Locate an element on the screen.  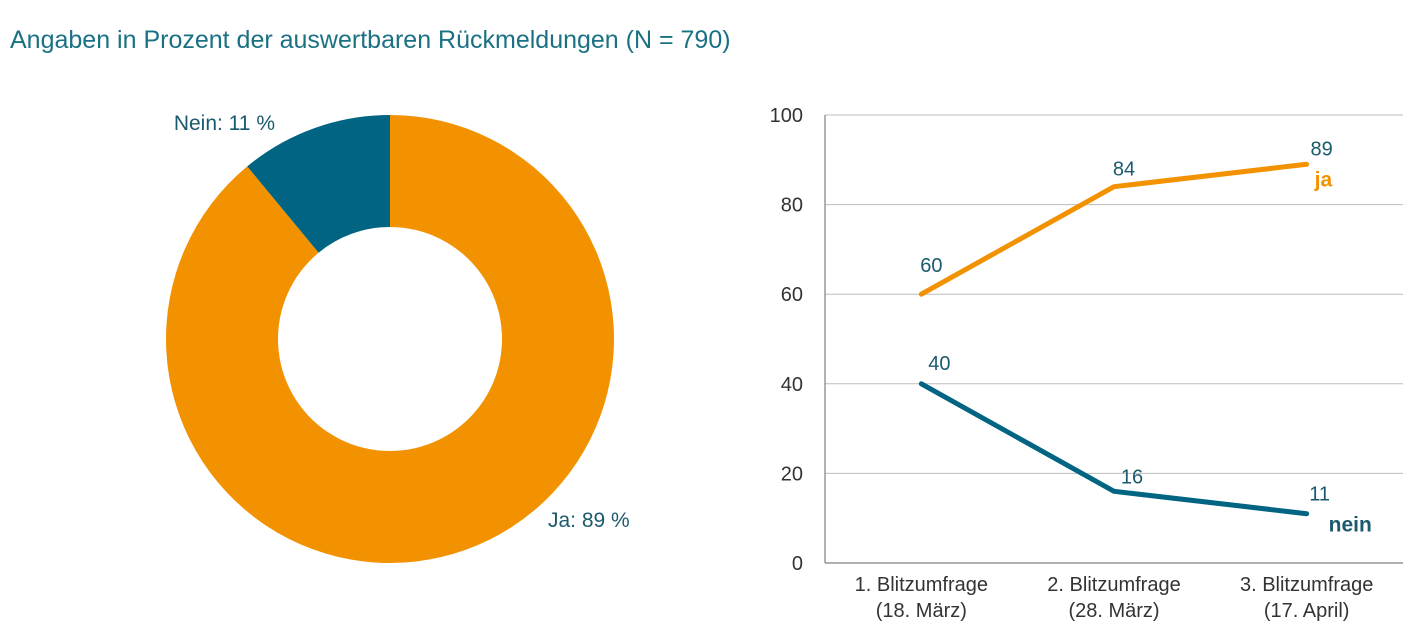
x-tick-label: 3. Blitzumfrage (17. April) is located at coordinates (1306, 598).